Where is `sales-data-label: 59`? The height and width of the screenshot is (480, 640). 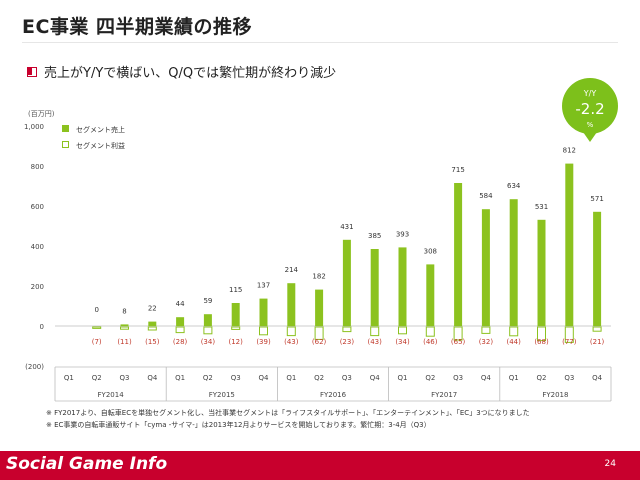
sales-data-label: 59 is located at coordinates (207, 301).